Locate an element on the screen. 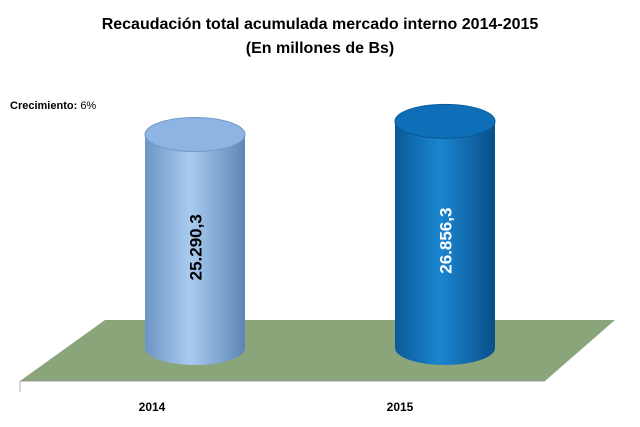  bar-body-2014 is located at coordinates (195, 249).